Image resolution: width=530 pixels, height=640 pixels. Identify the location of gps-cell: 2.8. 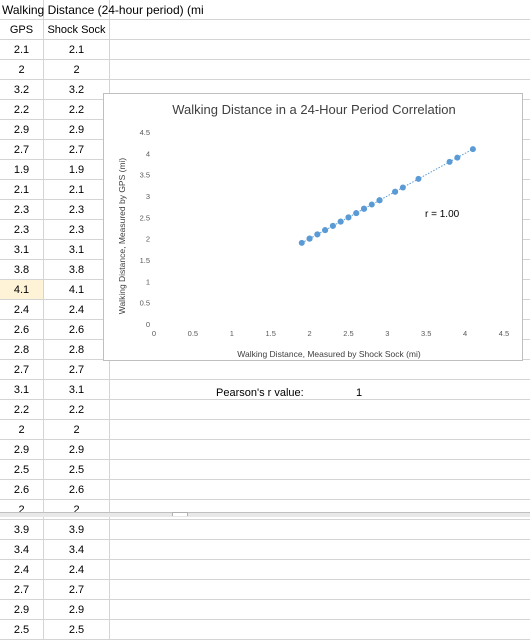
(22, 350).